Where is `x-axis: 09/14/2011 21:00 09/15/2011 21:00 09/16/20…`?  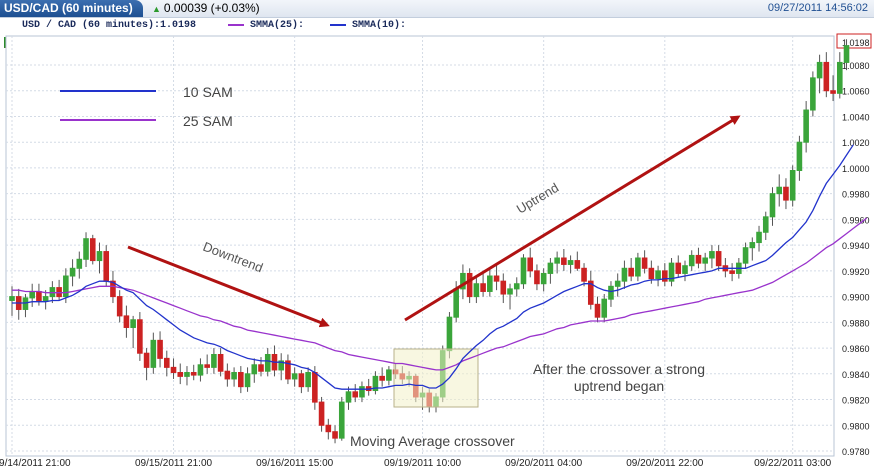
x-axis: 09/14/2011 21:00 09/15/2011 21:00 09/16/20… is located at coordinates (416, 463).